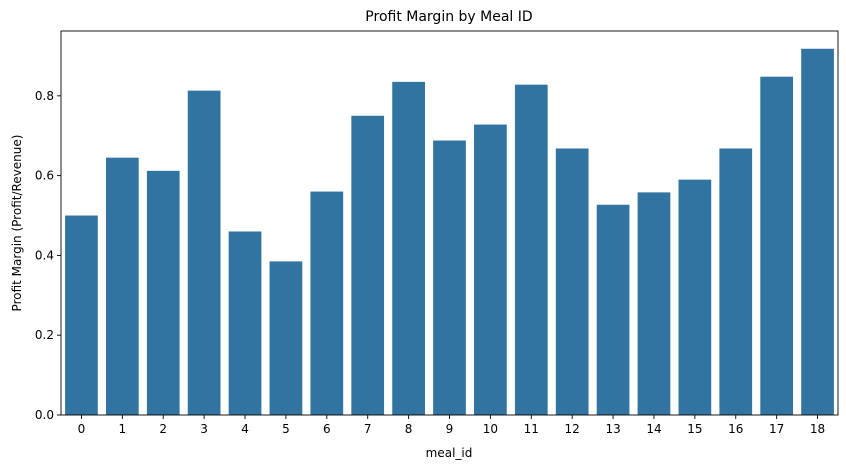  I want to click on x-tick-label: 15, so click(694, 429).